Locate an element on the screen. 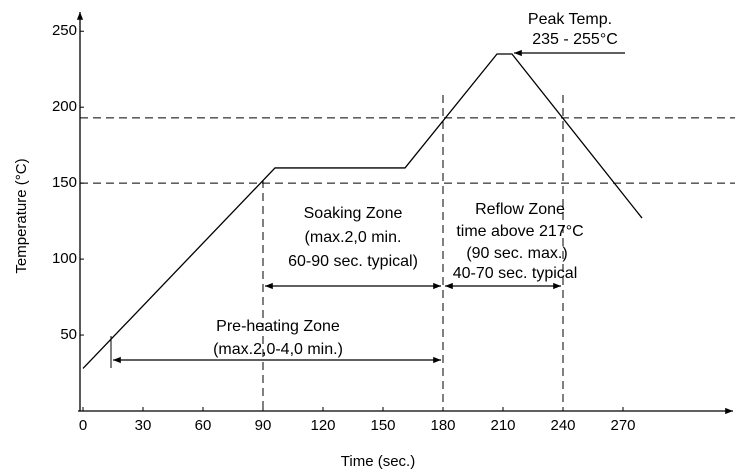  annotation: (max.2,0 min. is located at coordinates (353, 237).